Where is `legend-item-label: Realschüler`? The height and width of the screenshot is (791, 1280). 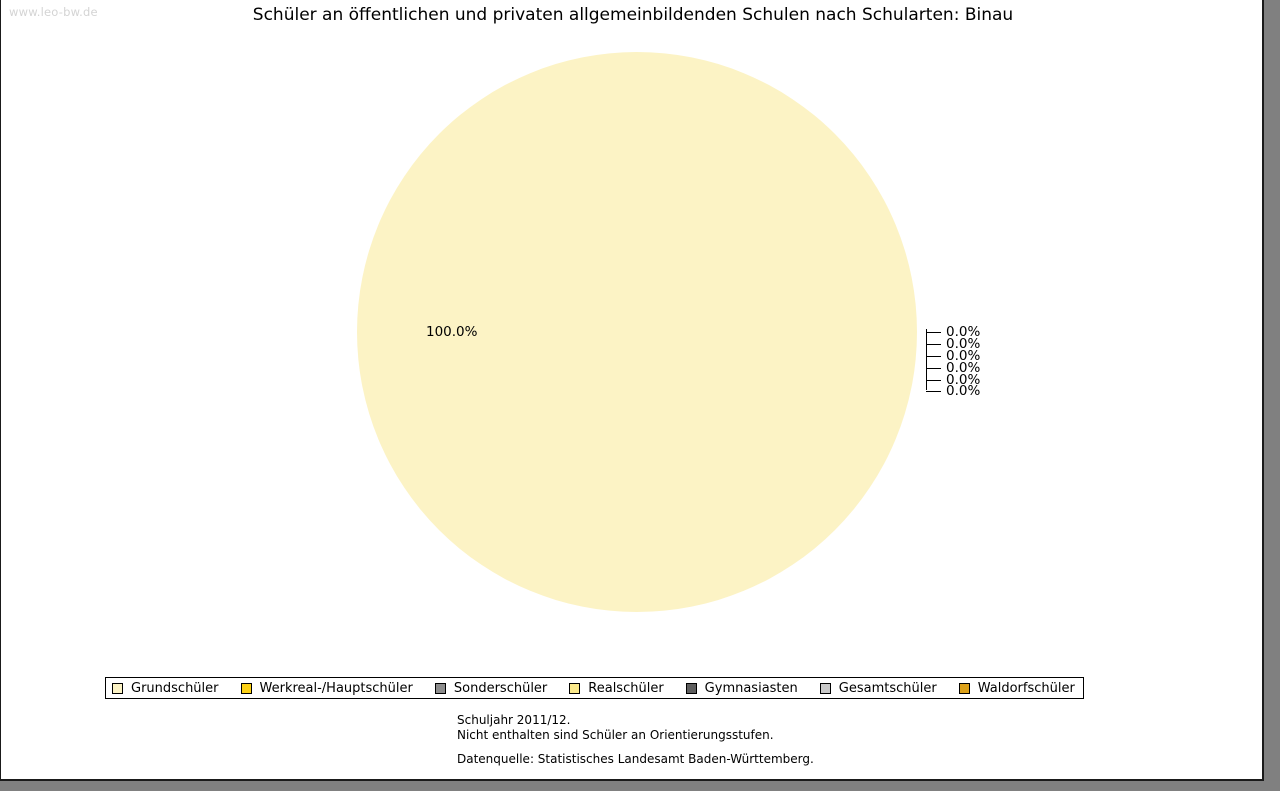 legend-item-label: Realschüler is located at coordinates (626, 688).